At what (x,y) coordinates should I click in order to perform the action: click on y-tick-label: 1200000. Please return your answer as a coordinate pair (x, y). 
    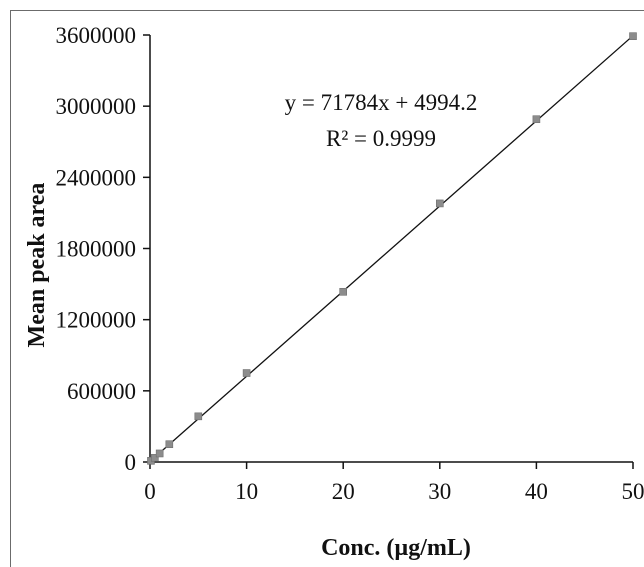
    Looking at the image, I should click on (96, 320).